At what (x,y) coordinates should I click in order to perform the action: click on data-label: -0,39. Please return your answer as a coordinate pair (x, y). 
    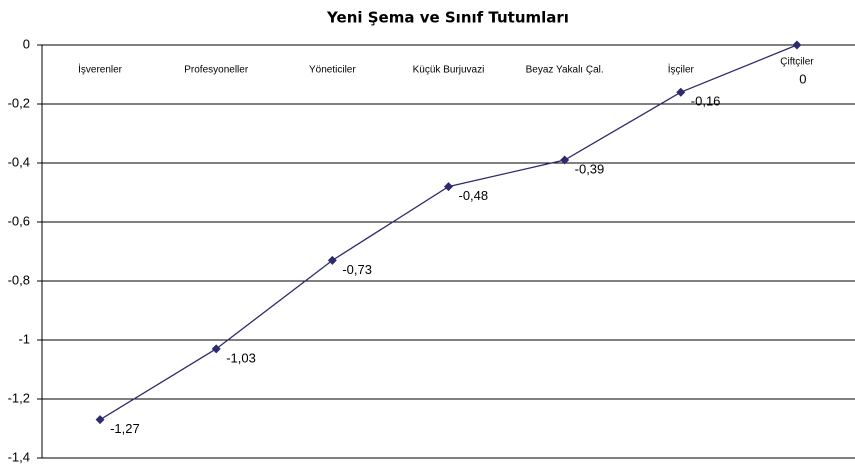
    Looking at the image, I should click on (590, 168).